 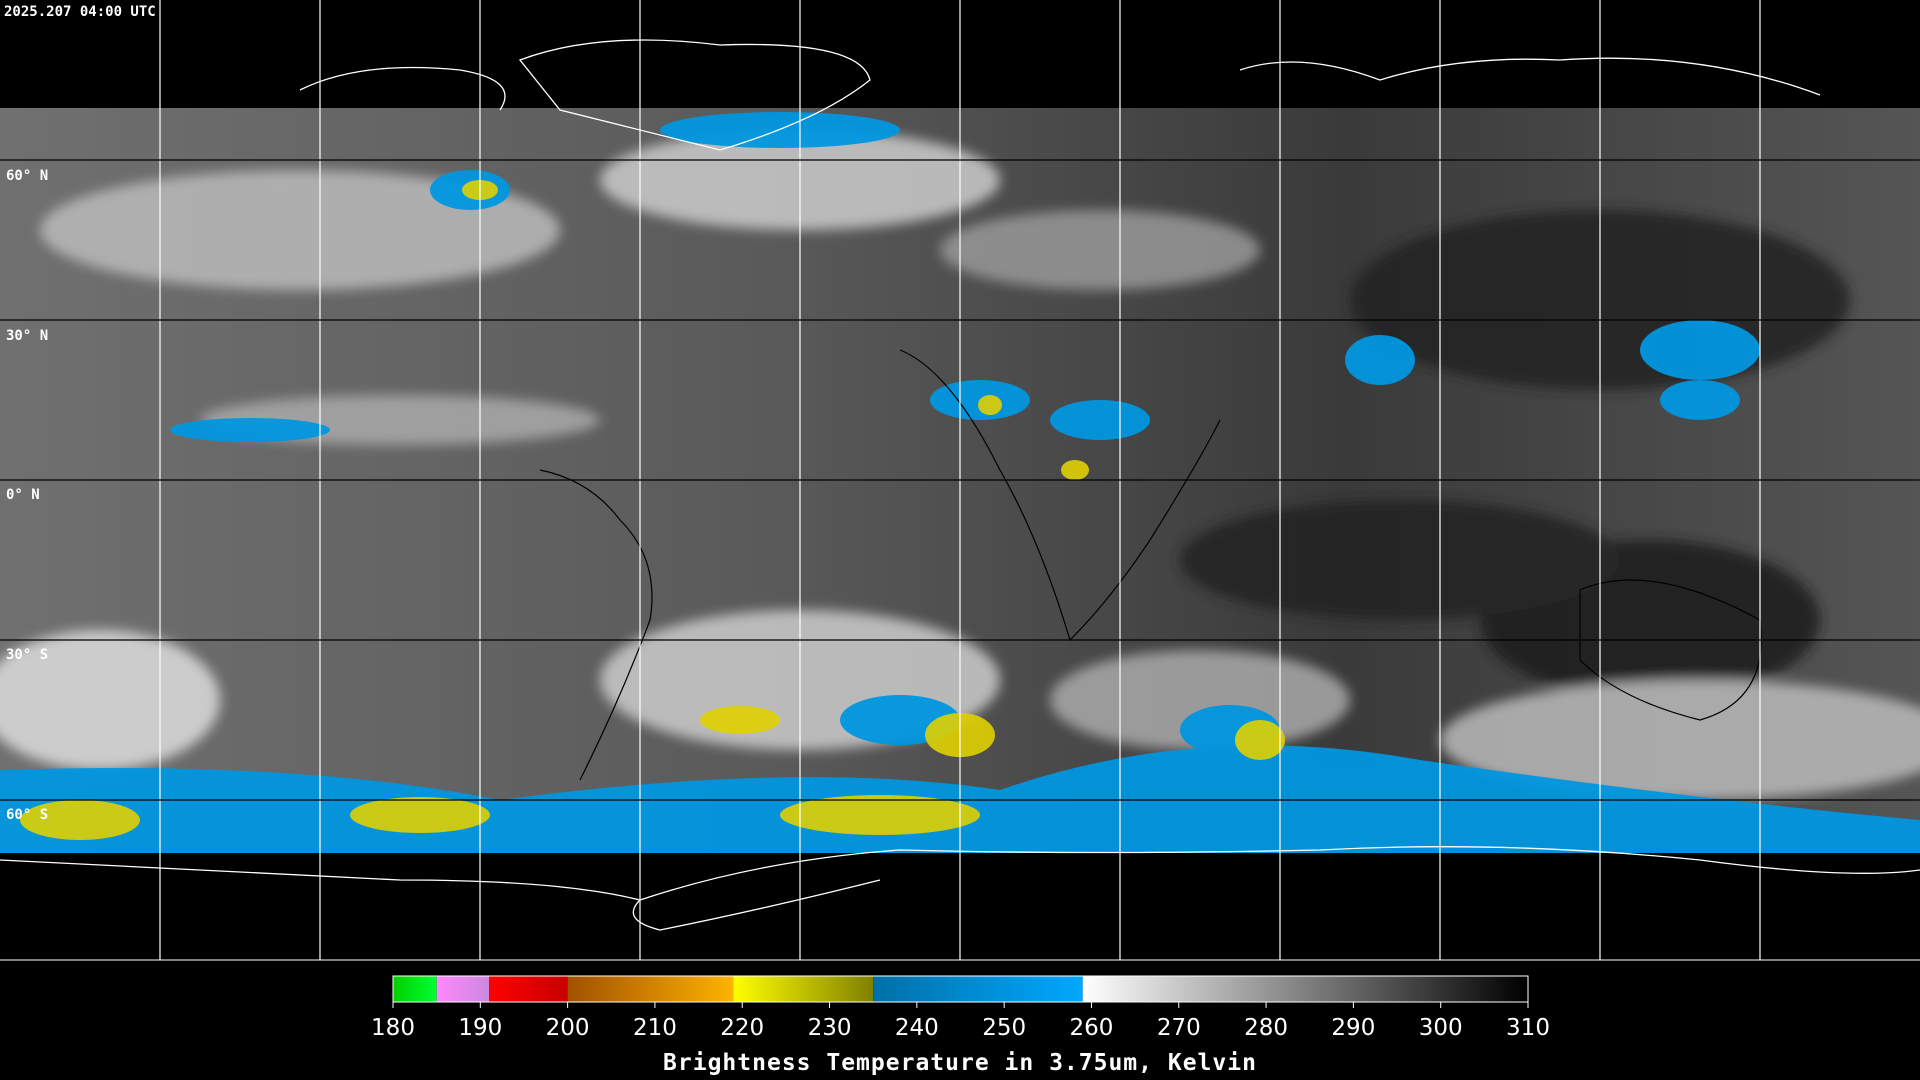 What do you see at coordinates (1004, 1028) in the screenshot?
I see `colorbar-tick-label: 250` at bounding box center [1004, 1028].